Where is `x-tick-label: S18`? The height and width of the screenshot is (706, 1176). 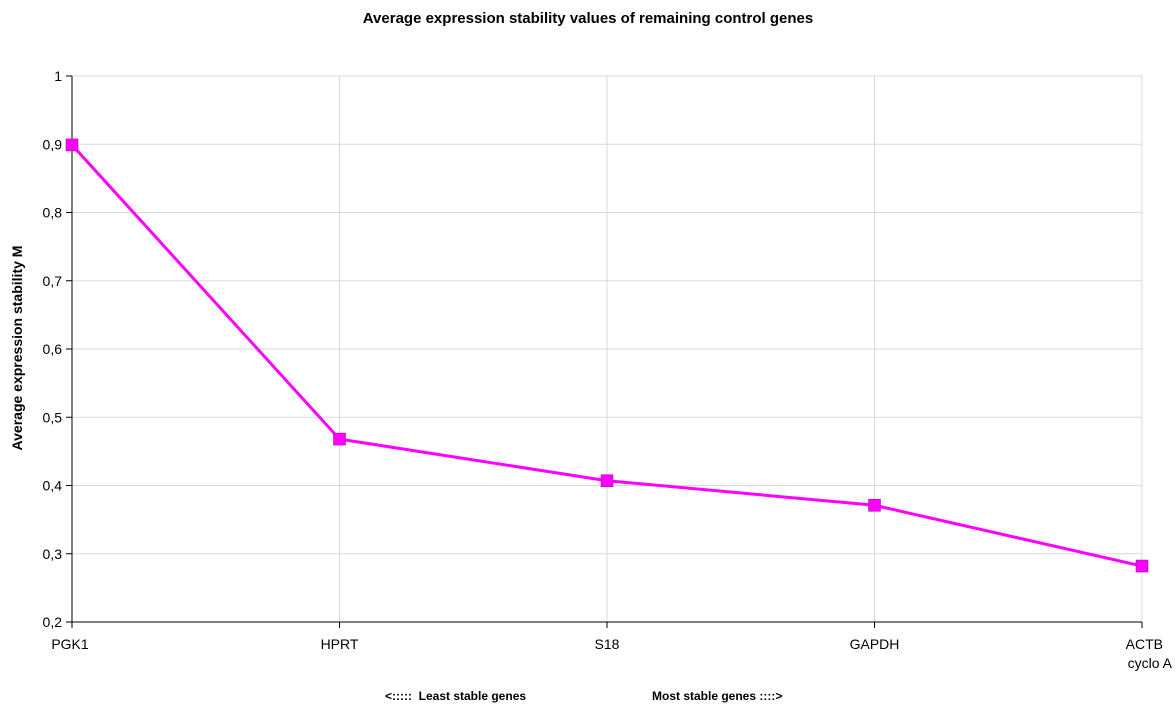 x-tick-label: S18 is located at coordinates (607, 644).